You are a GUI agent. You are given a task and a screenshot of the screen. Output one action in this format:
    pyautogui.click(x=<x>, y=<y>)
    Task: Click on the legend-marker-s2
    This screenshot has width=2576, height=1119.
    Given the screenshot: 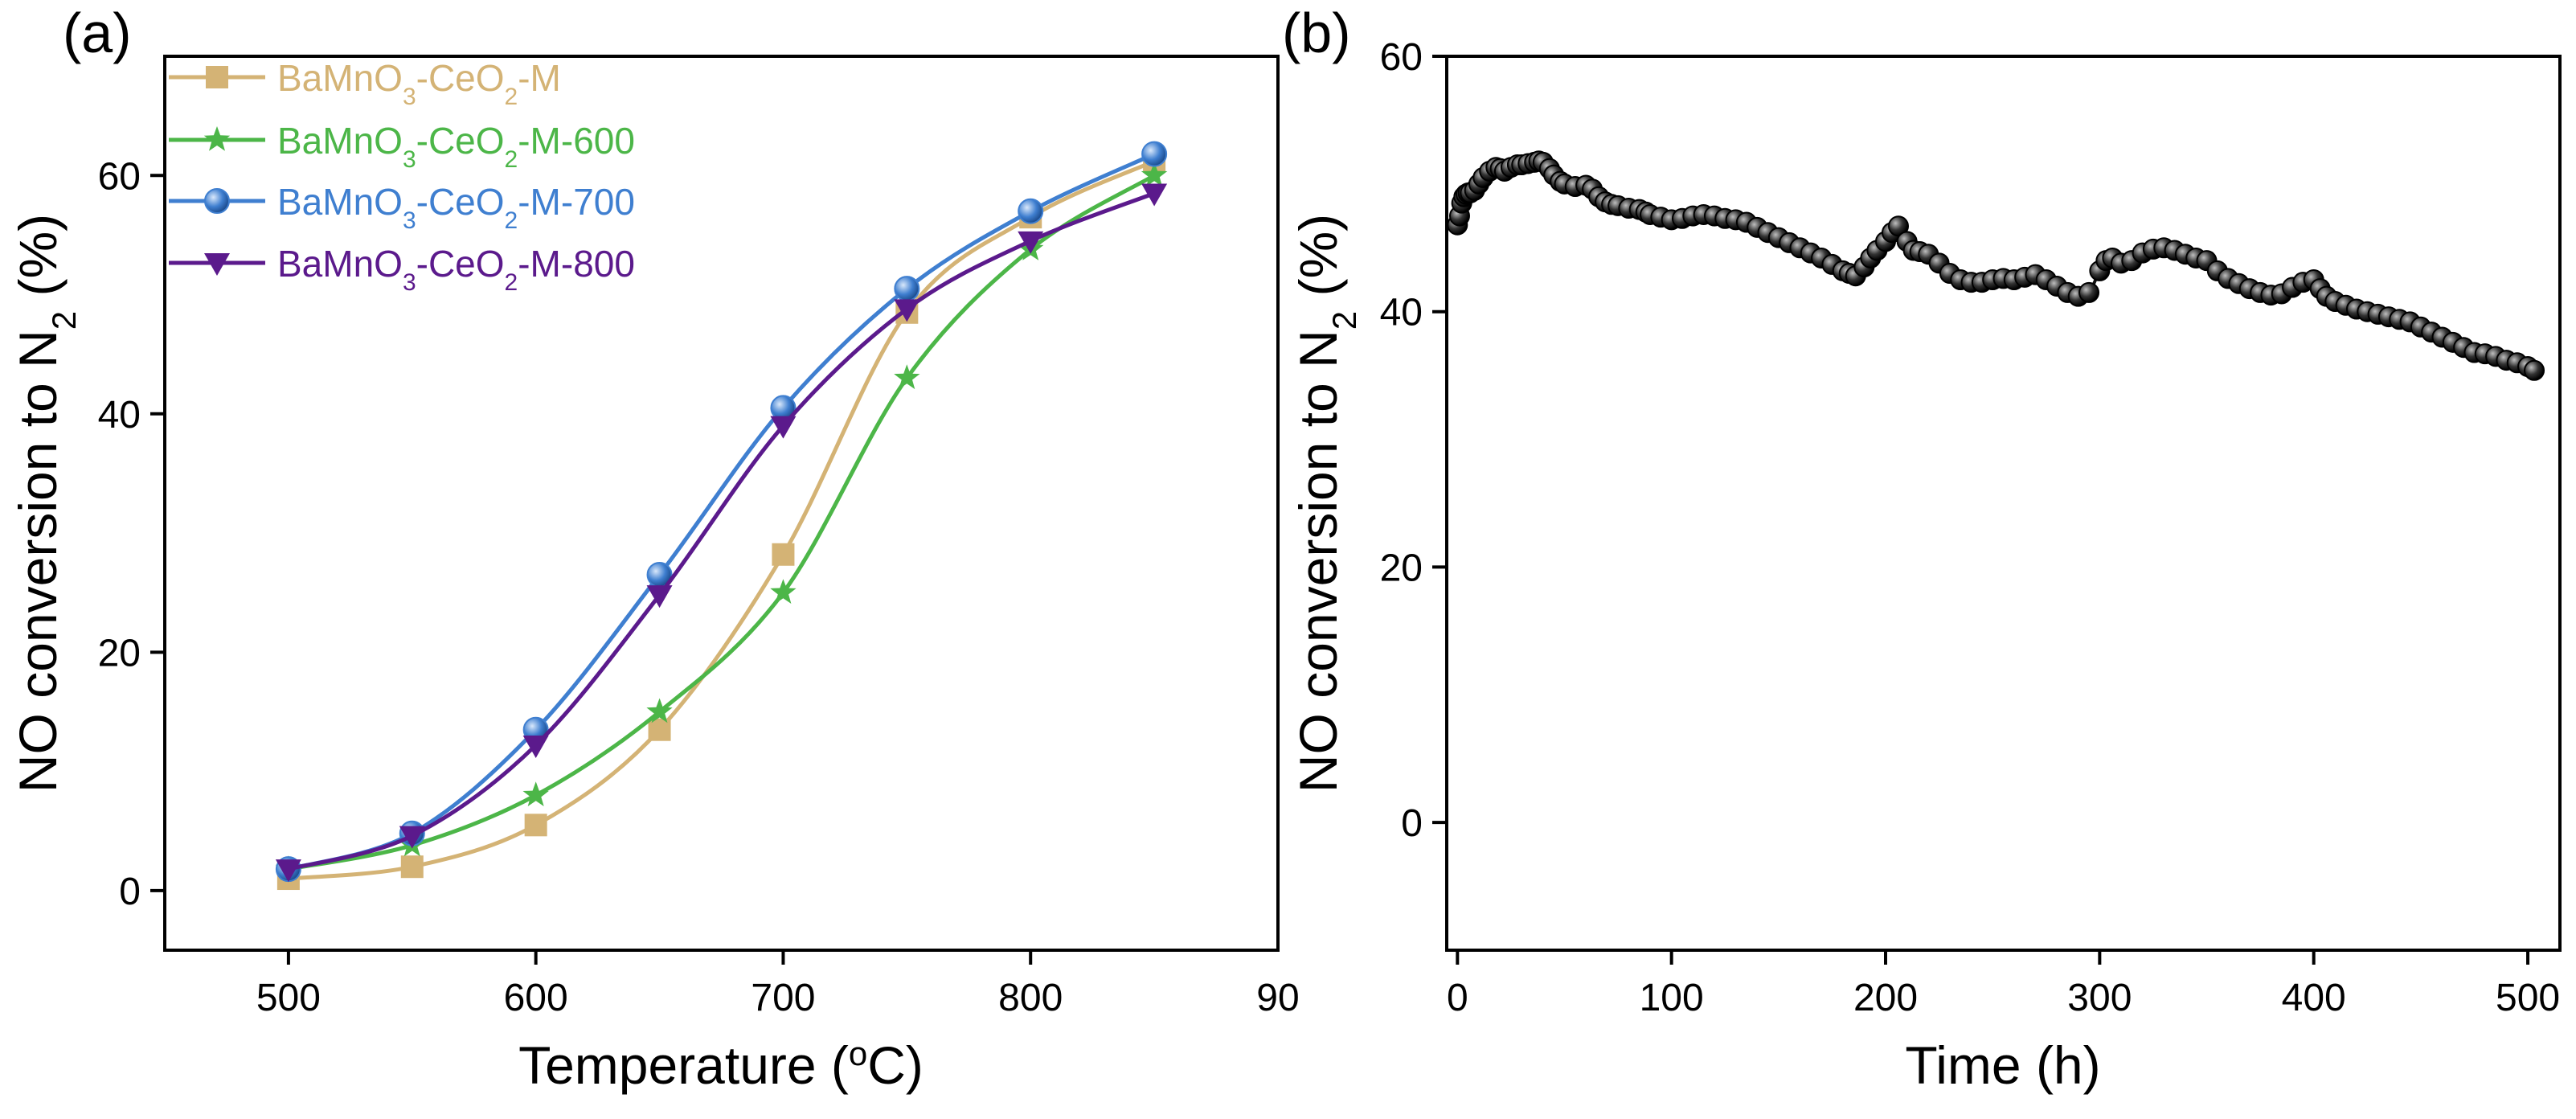 What is the action you would take?
    pyautogui.click(x=217, y=138)
    